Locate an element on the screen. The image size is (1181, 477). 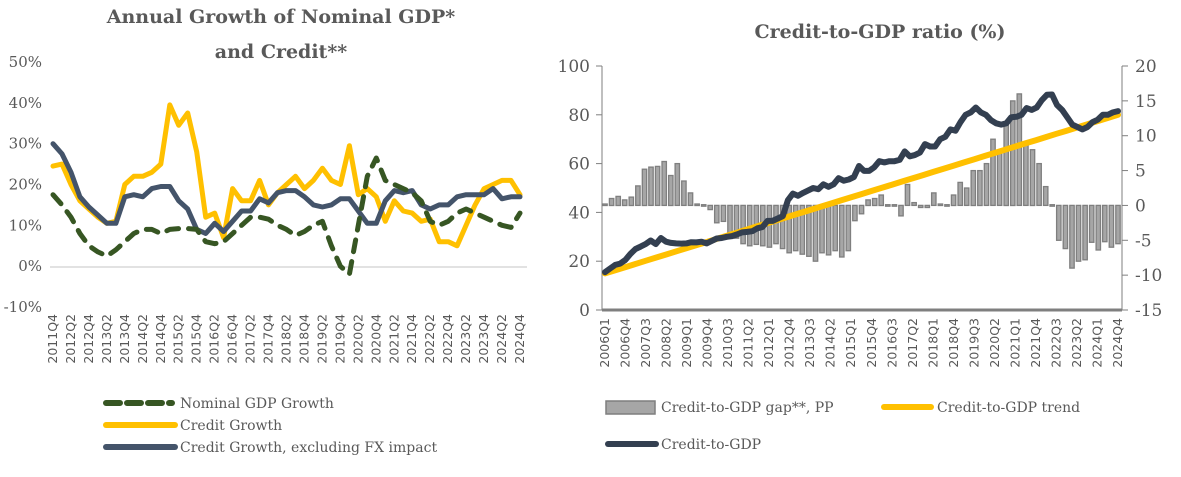
y-tick-label-left: 60 is located at coordinates (579, 165).